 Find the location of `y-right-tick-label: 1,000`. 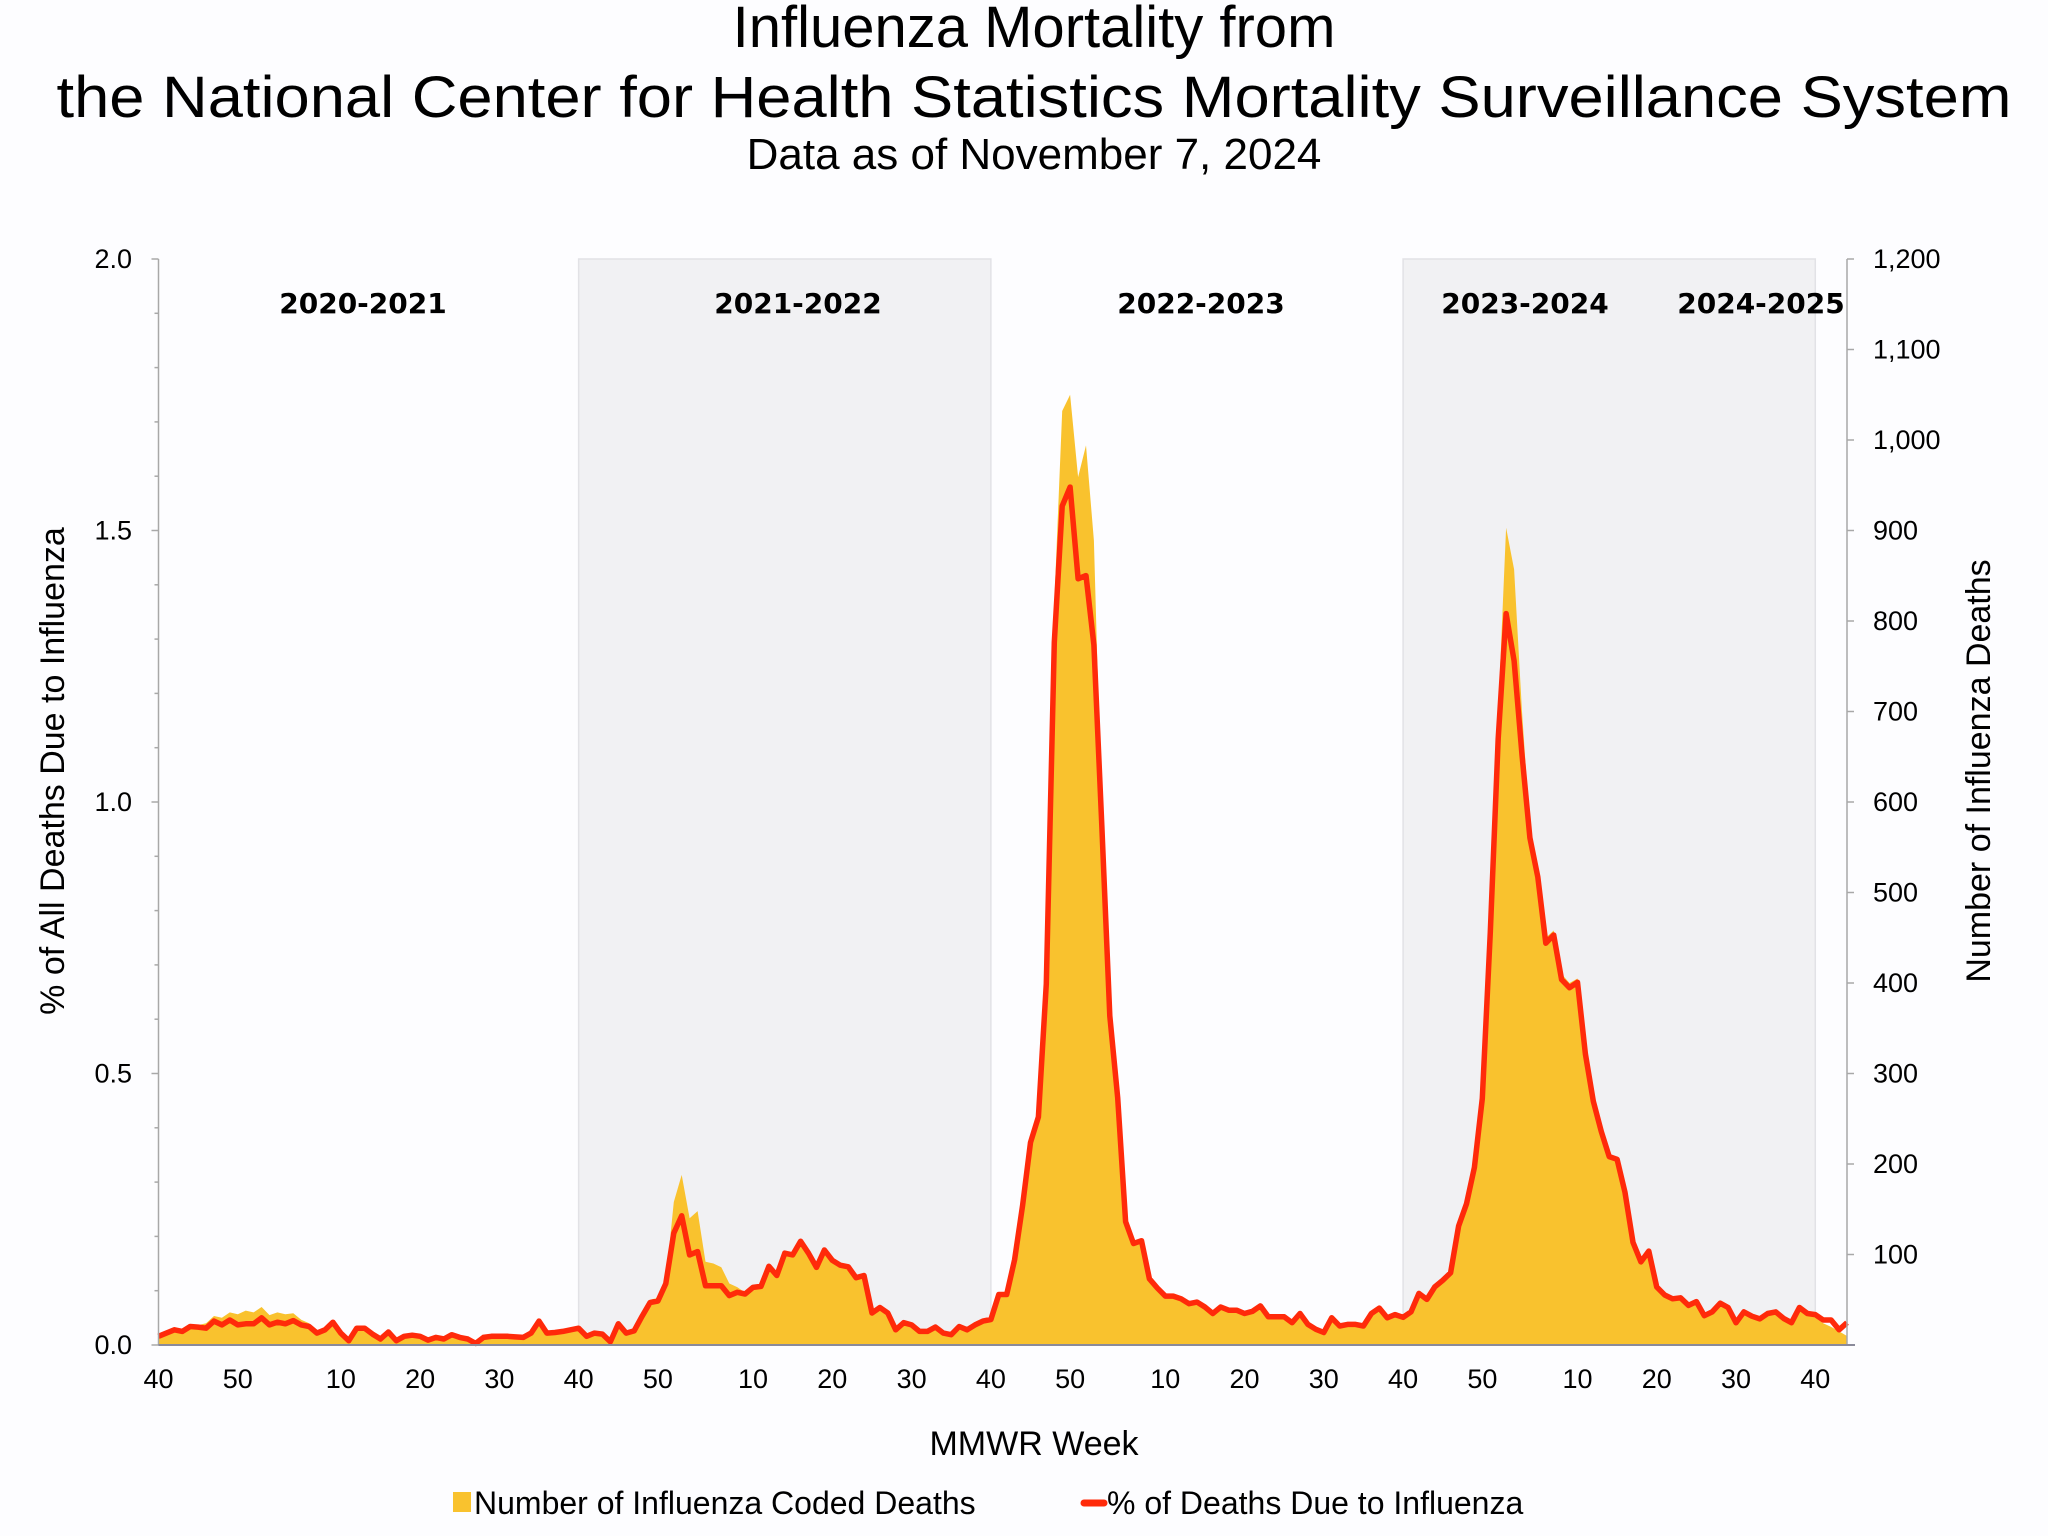

y-right-tick-label: 1,000 is located at coordinates (1907, 440).